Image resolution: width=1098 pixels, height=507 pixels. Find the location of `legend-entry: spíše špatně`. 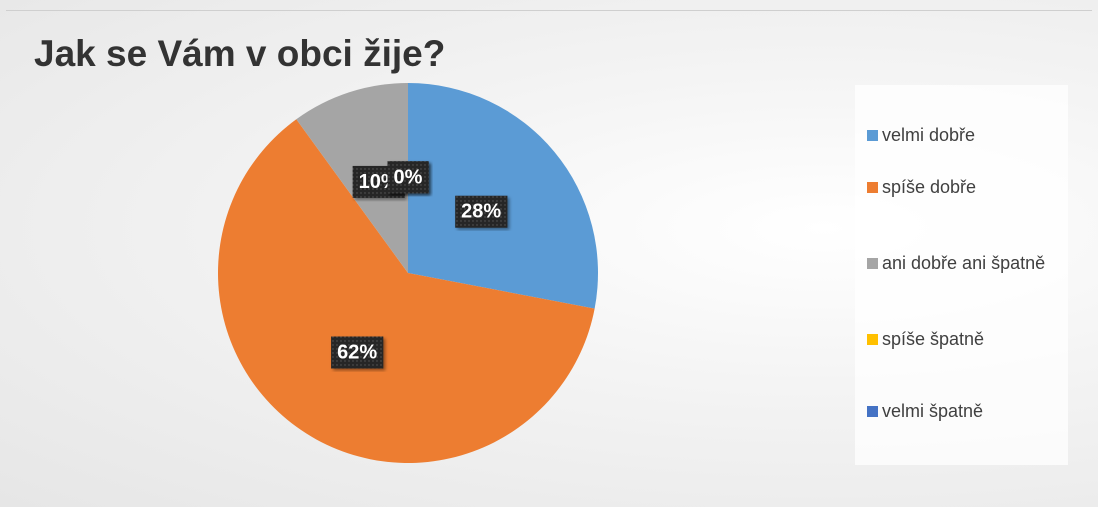

legend-entry: spíše špatně is located at coordinates (962, 339).